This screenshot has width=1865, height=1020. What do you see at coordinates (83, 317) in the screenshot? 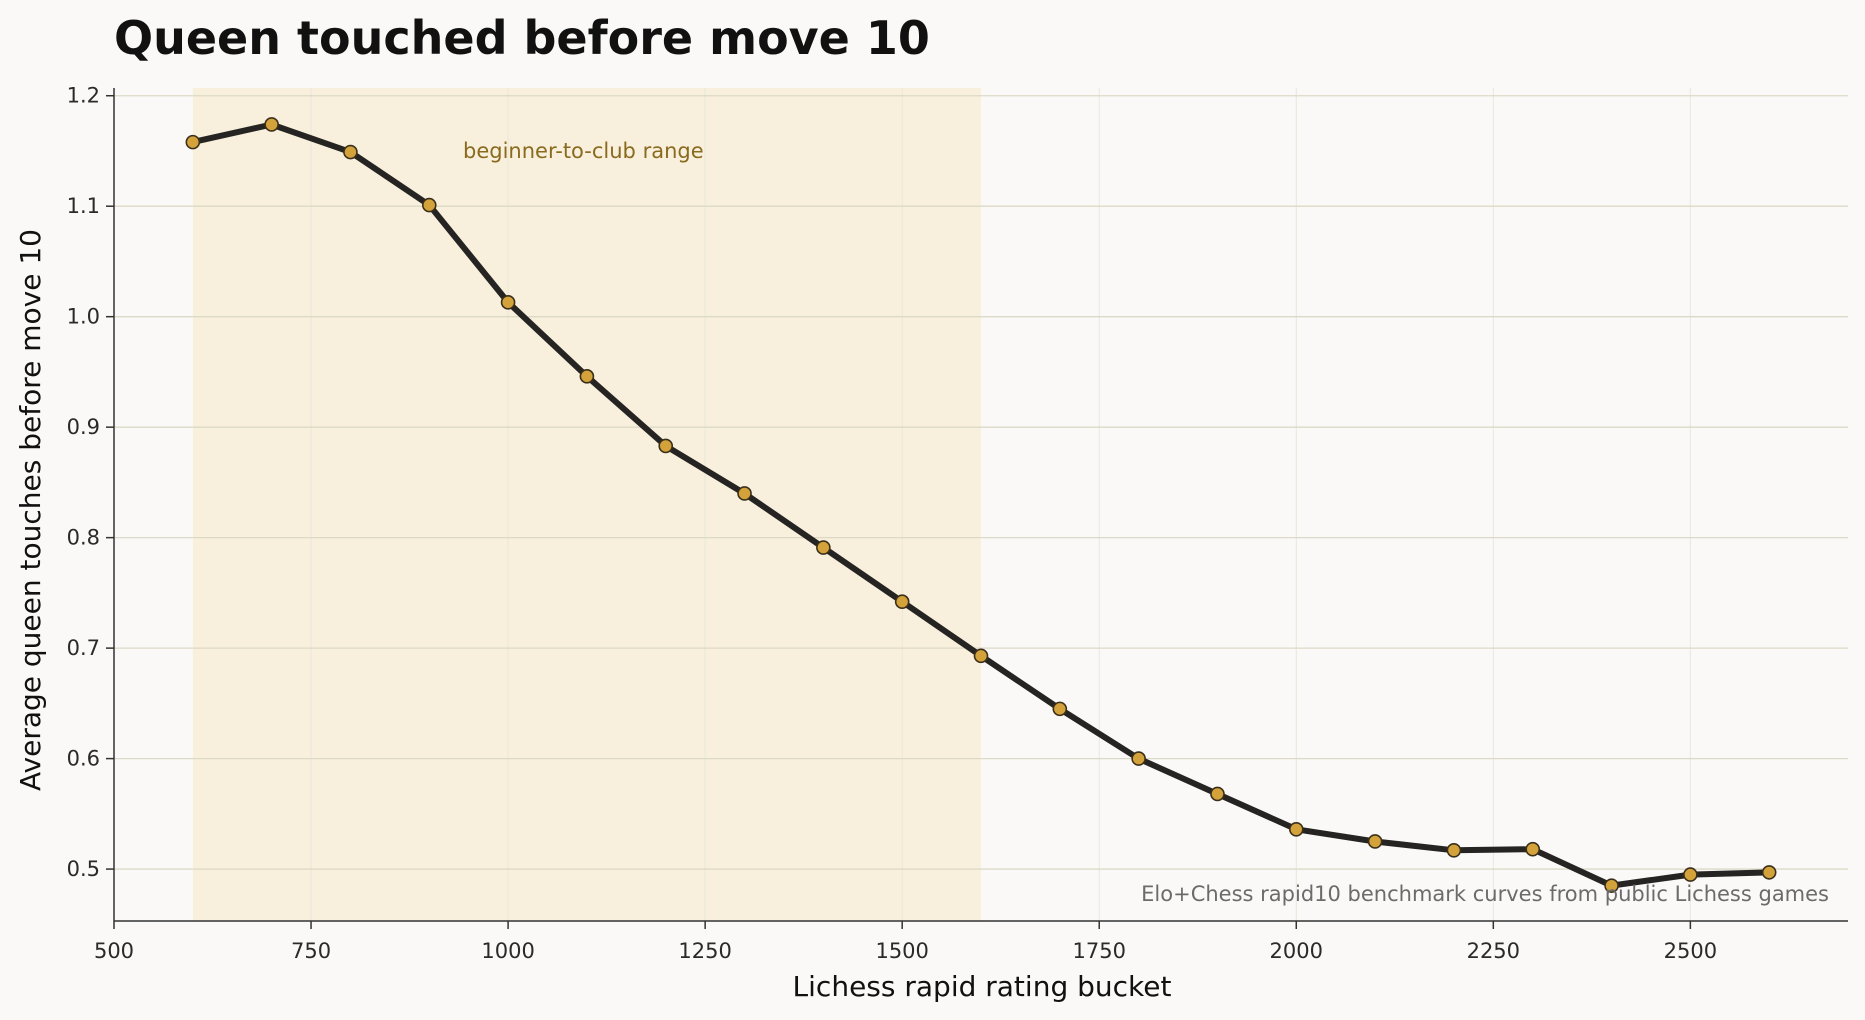
I see `y-tick-label: 1.0` at bounding box center [83, 317].